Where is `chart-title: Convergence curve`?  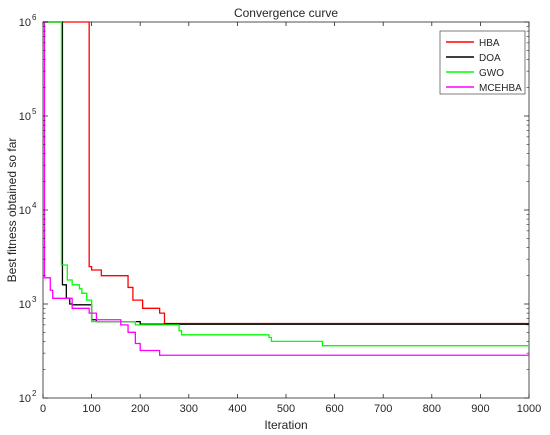 chart-title: Convergence curve is located at coordinates (286, 13).